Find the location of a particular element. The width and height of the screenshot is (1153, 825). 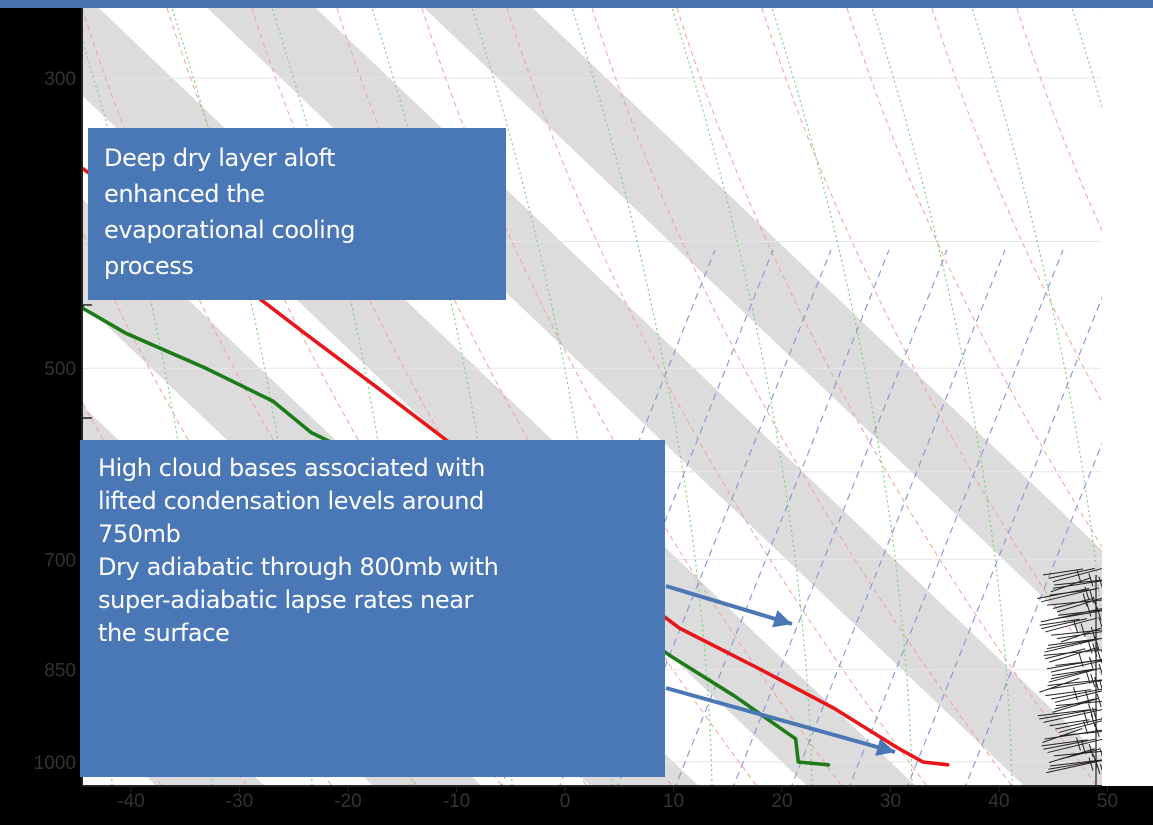

annotation-line: High cloud bases associated with is located at coordinates (291, 468).